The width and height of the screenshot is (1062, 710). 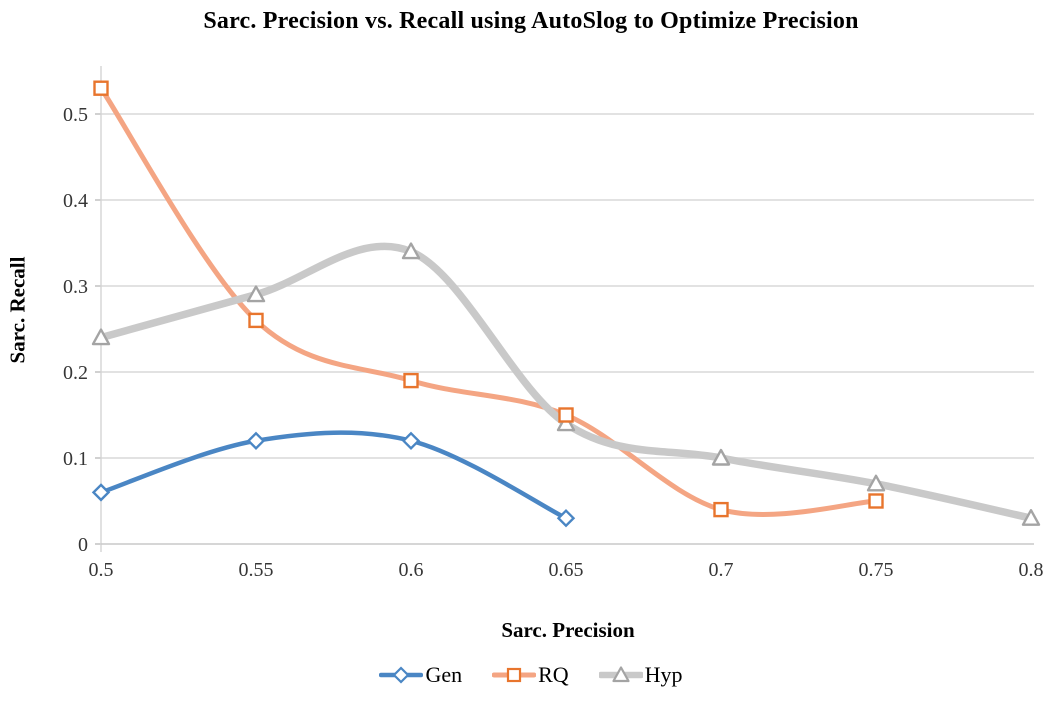 I want to click on legend-item-rq: RQ, so click(x=530, y=675).